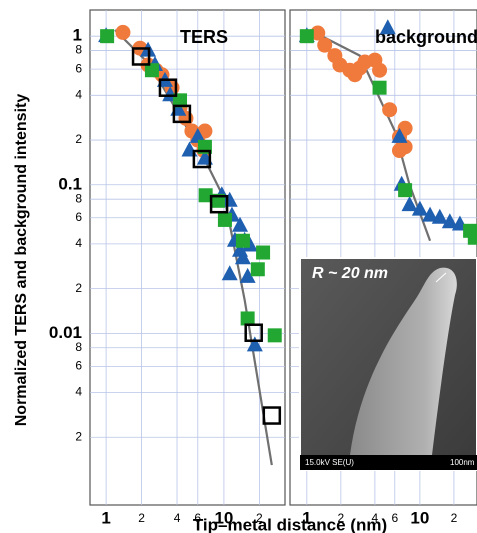 The height and width of the screenshot is (533, 477). I want to click on y-tick-label: 1, so click(77, 35).